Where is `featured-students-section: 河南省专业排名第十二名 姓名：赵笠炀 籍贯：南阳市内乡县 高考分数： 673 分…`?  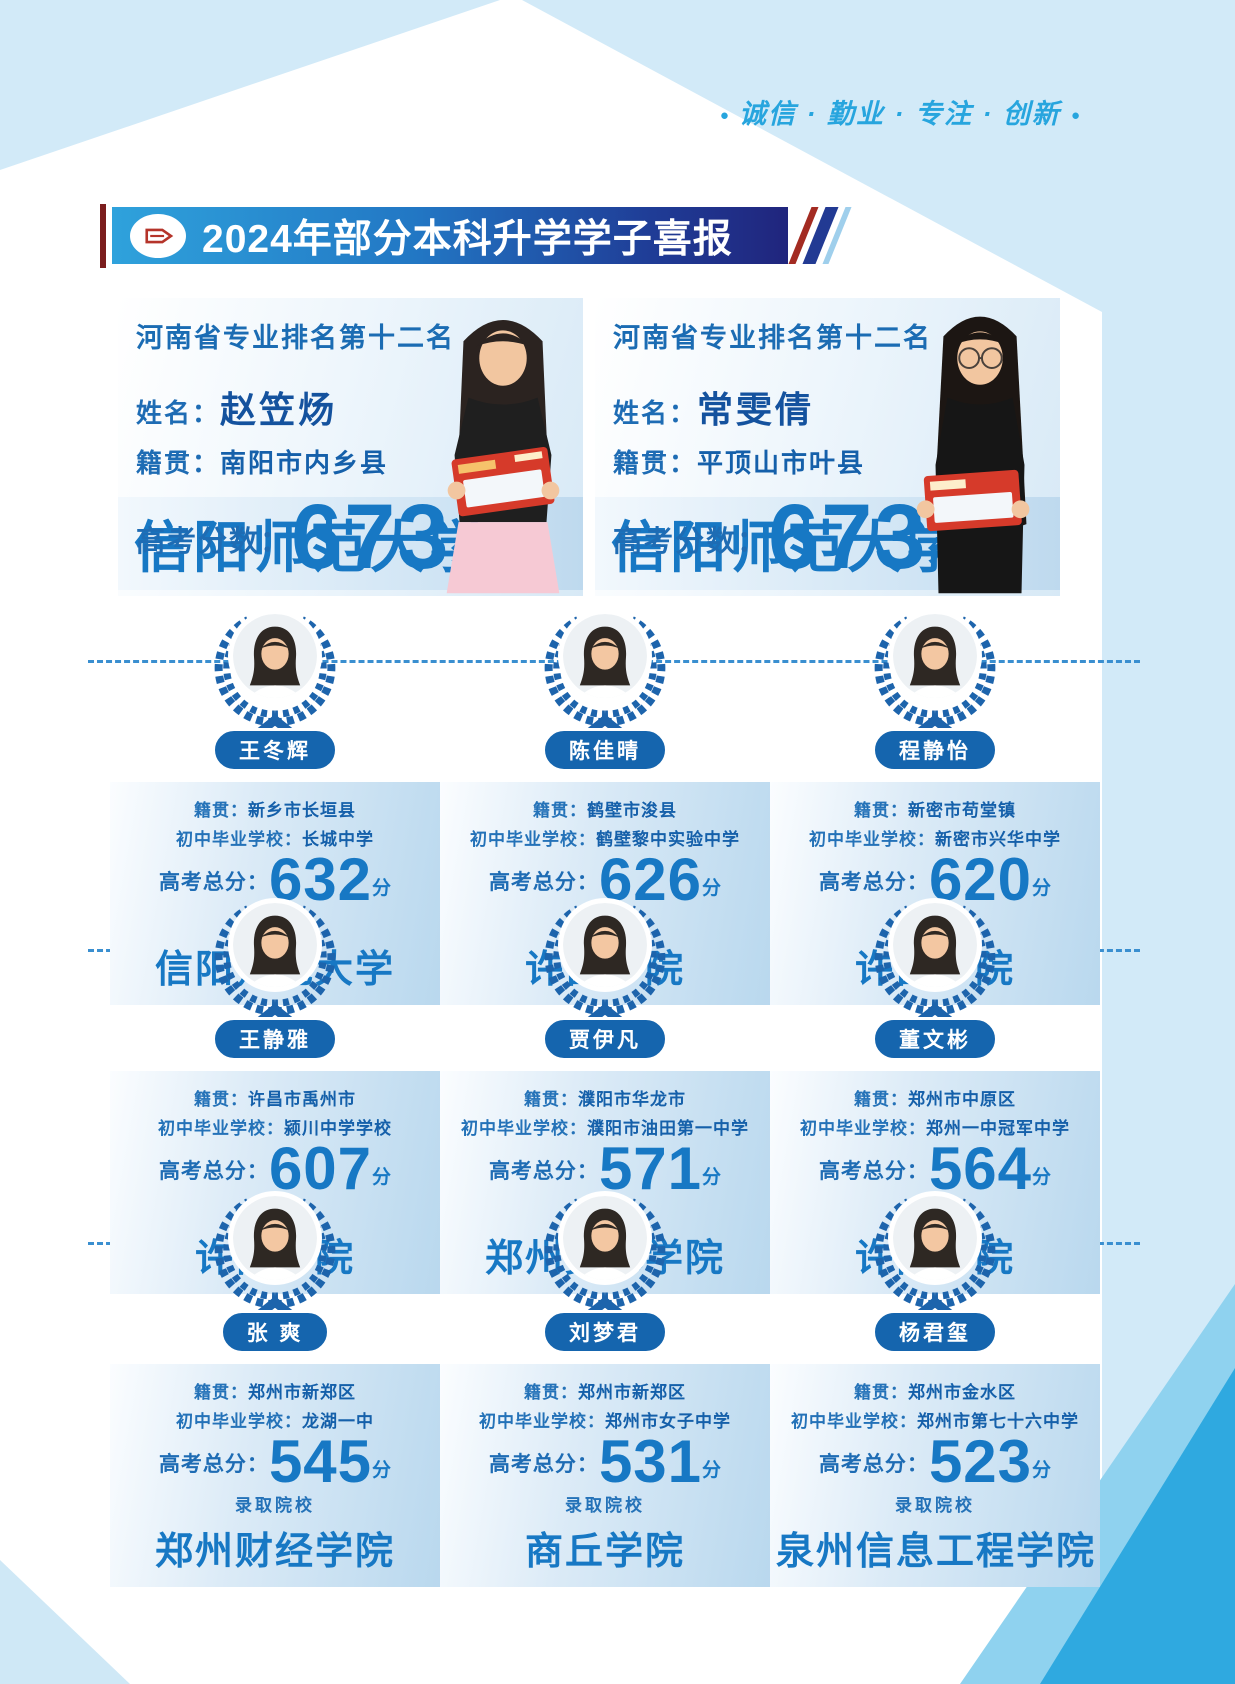 featured-students-section: 河南省专业排名第十二名 姓名：赵笠炀 籍贯：南阳市内乡县 高考分数： 673 分… is located at coordinates (614, 447).